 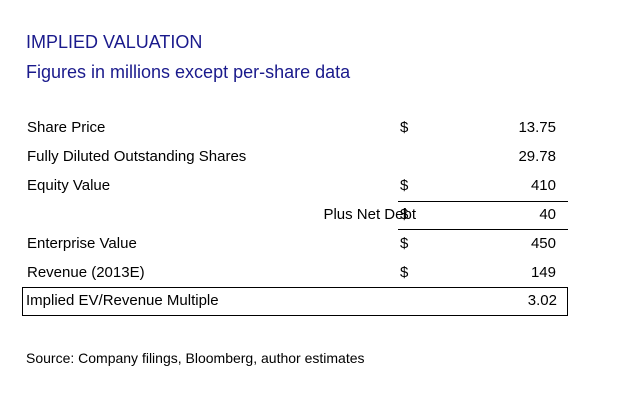 I want to click on table-row-ev-revenue-multiple: Implied EV/Revenue Multiple 3.02, so click(x=295, y=301).